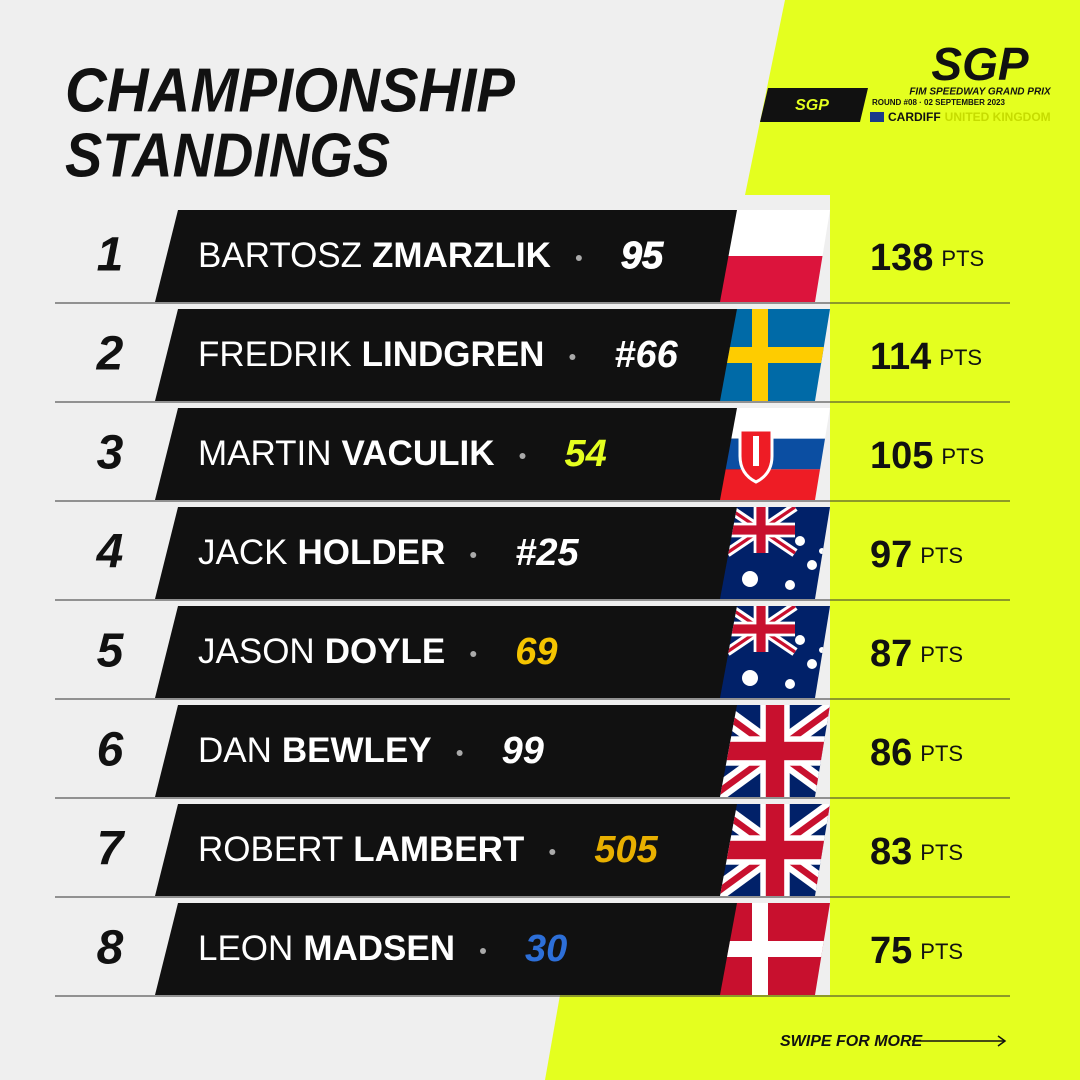 This screenshot has height=1080, width=1080. I want to click on first-name: LEON, so click(245, 948).